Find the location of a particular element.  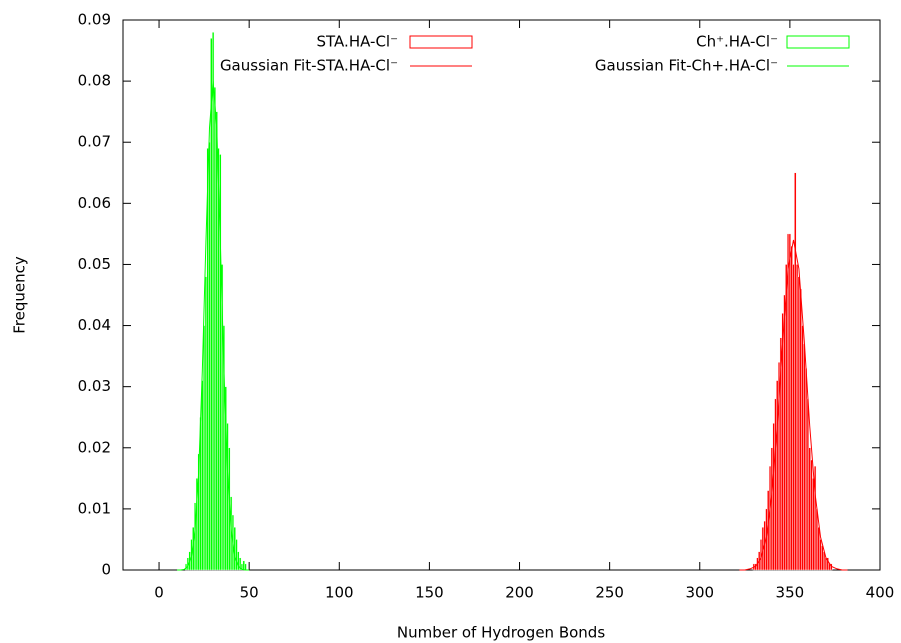

x-axis-label: Number of Hydrogen Bonds is located at coordinates (501, 633).